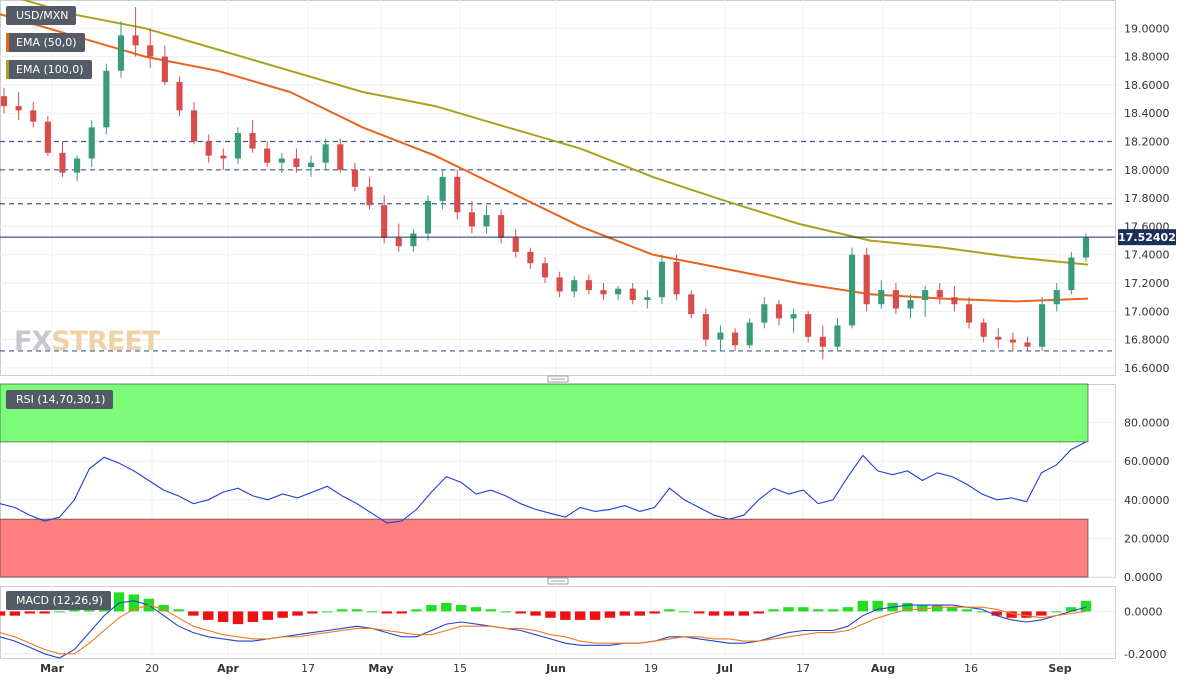 This screenshot has height=680, width=1193. I want to click on rsi-tick-label: 20.0000, so click(1147, 538).